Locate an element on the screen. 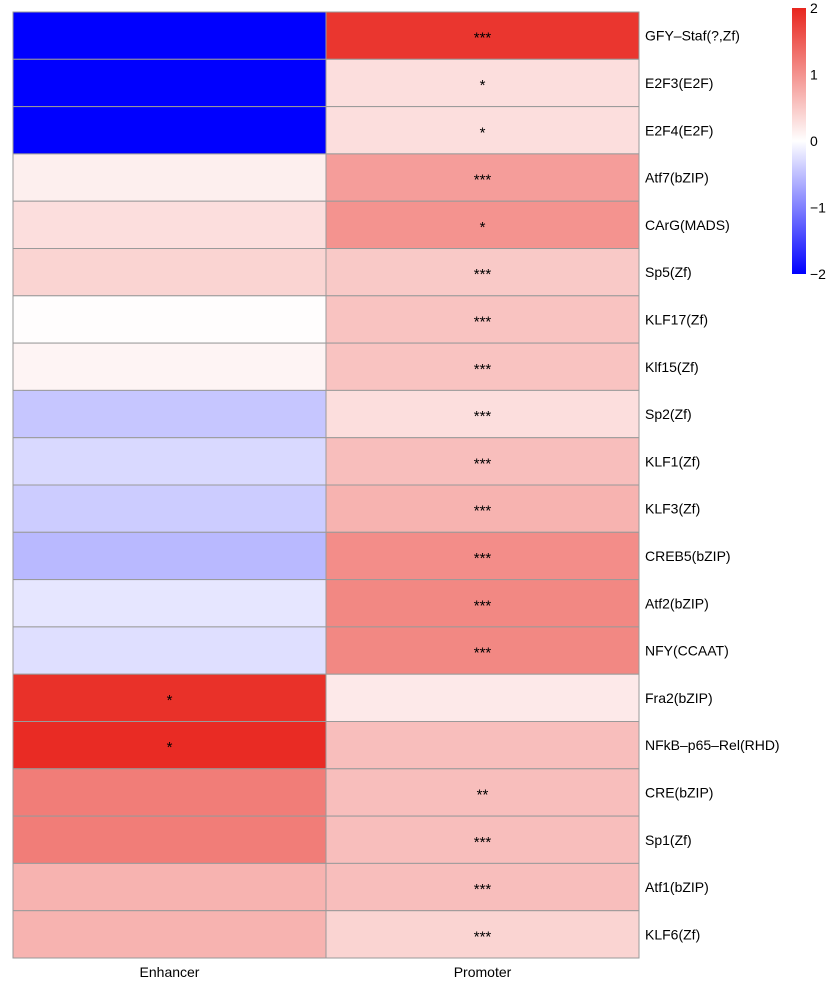  row-label: KLF1(Zf) is located at coordinates (672, 461).